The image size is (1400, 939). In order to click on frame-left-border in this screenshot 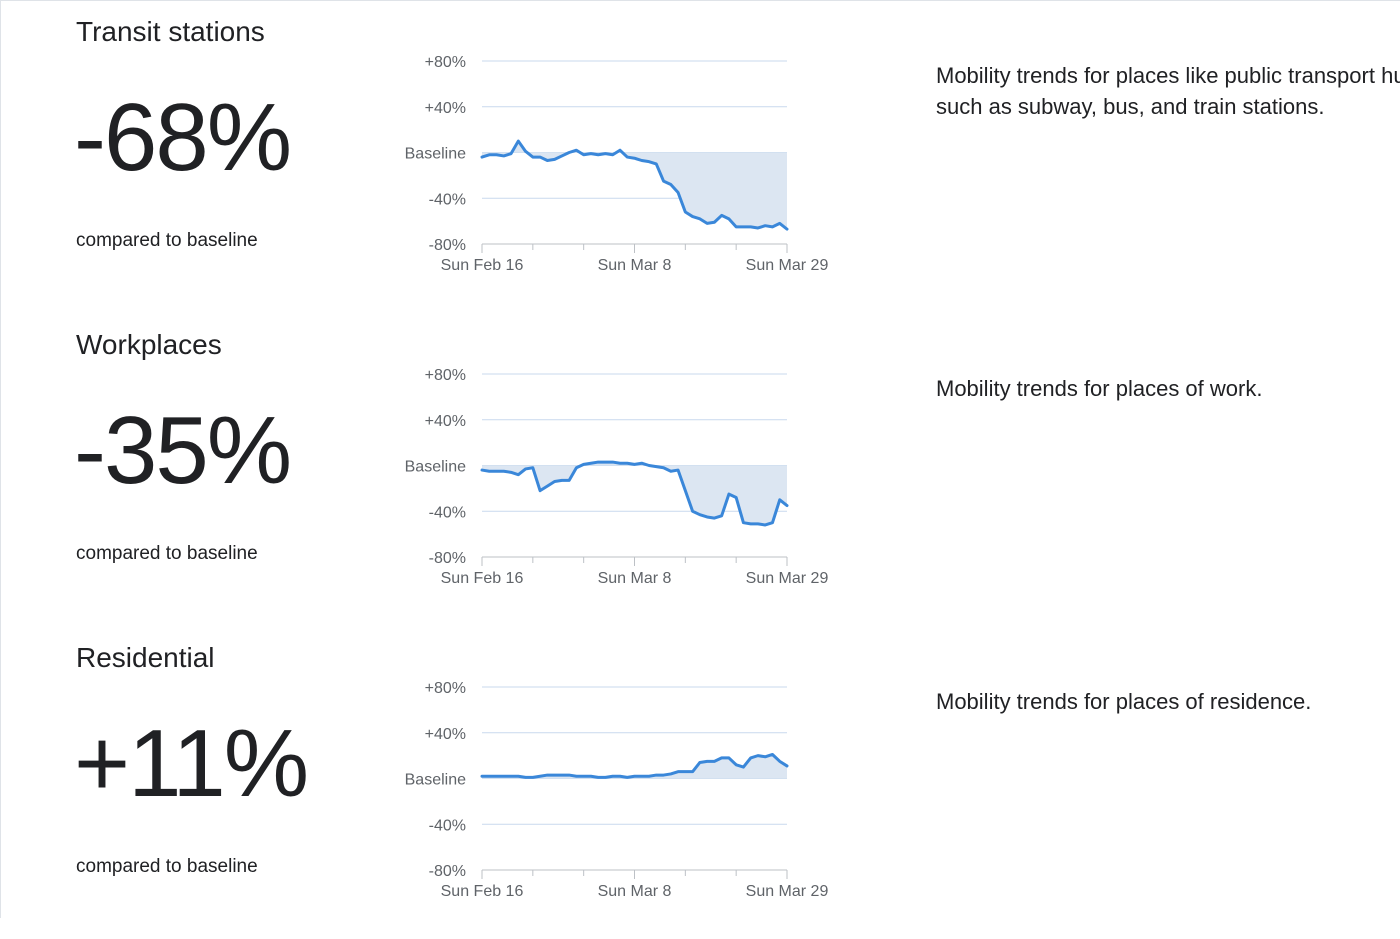, I will do `click(0, 459)`.